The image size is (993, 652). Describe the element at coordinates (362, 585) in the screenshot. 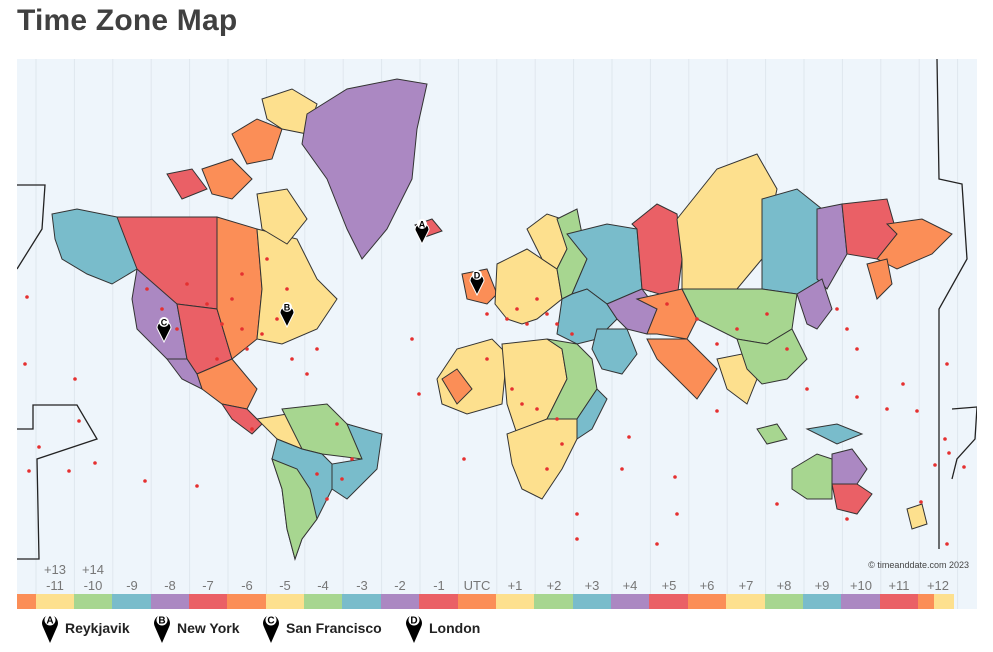

I see `tz-label: -3` at that location.